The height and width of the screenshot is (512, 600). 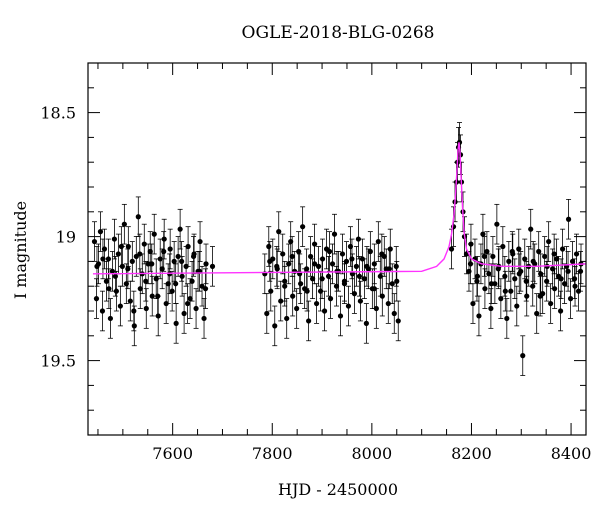 What do you see at coordinates (471, 453) in the screenshot?
I see `x-tick-label: 8200` at bounding box center [471, 453].